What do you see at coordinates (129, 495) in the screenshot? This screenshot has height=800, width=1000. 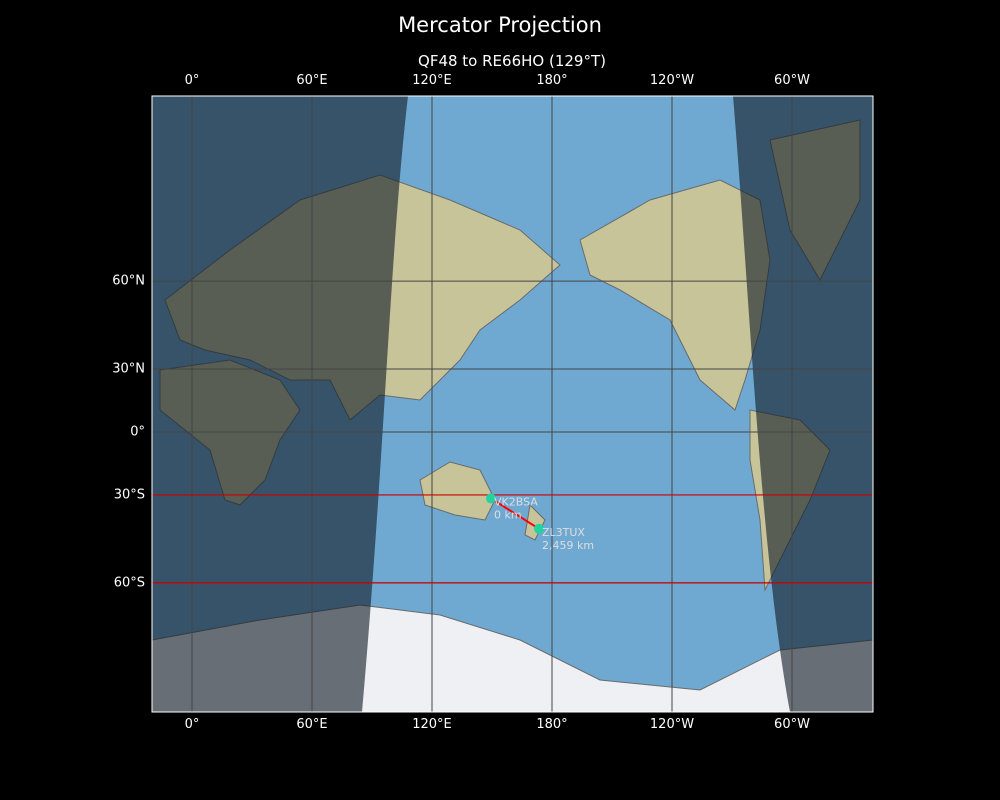 I see `y-tick-label: 30°S` at bounding box center [129, 495].